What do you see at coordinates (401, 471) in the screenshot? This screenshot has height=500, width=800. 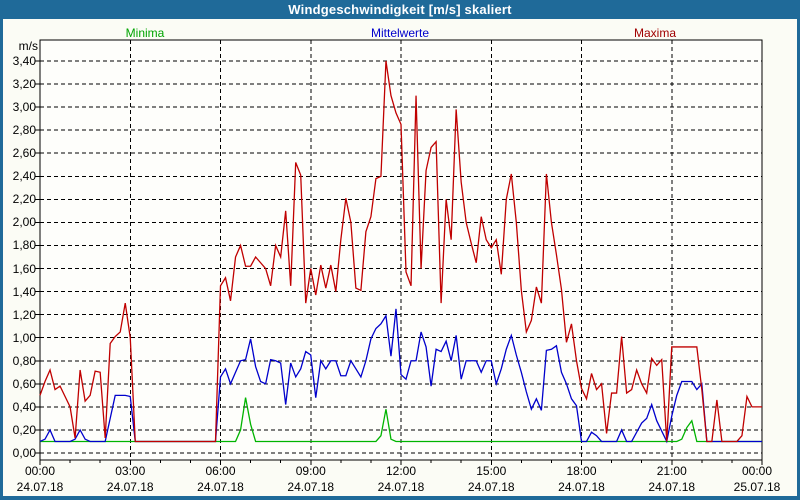 I see `x-axis-time-label: 12:00` at bounding box center [401, 471].